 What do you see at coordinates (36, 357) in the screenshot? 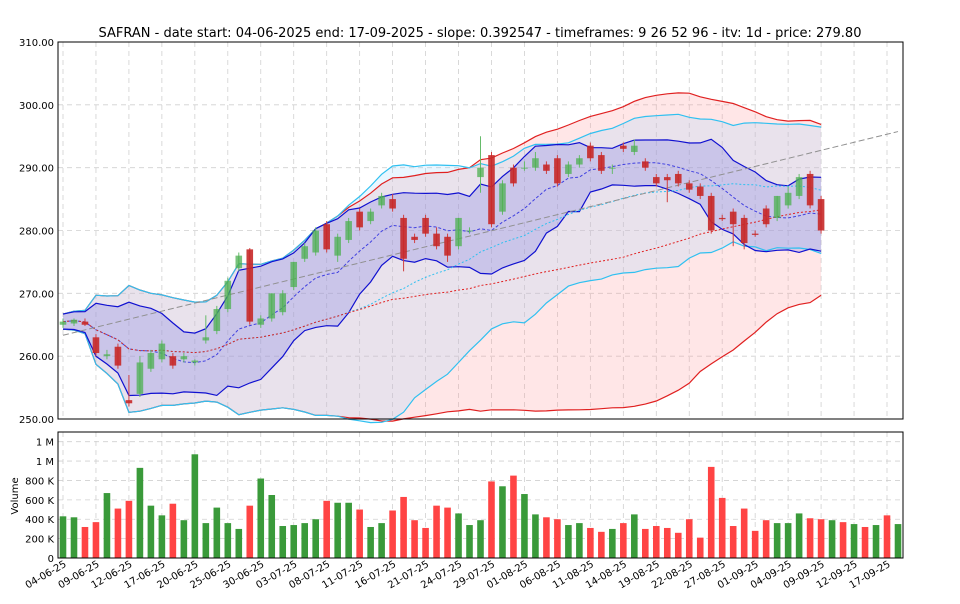
I see `price-tick-label: 260.00` at bounding box center [36, 357].